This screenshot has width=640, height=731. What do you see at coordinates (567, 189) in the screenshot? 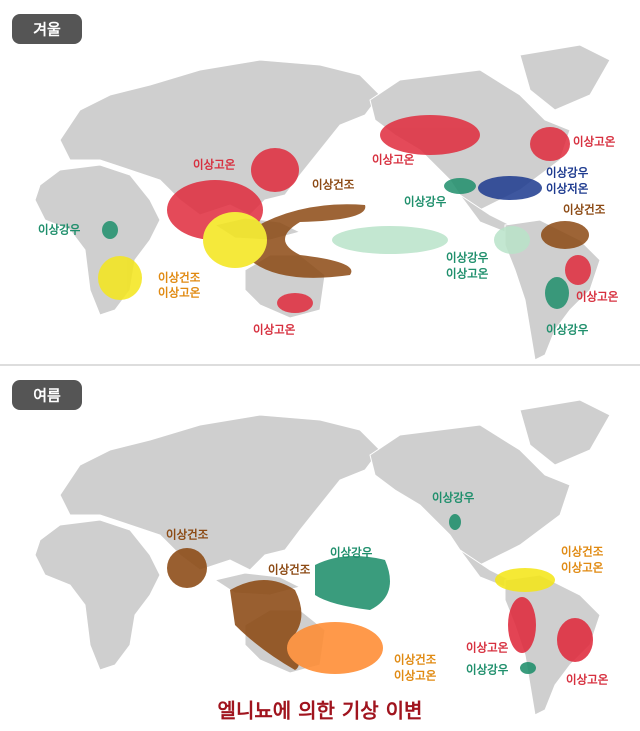
I see `annotation: 이상저온` at bounding box center [567, 189].